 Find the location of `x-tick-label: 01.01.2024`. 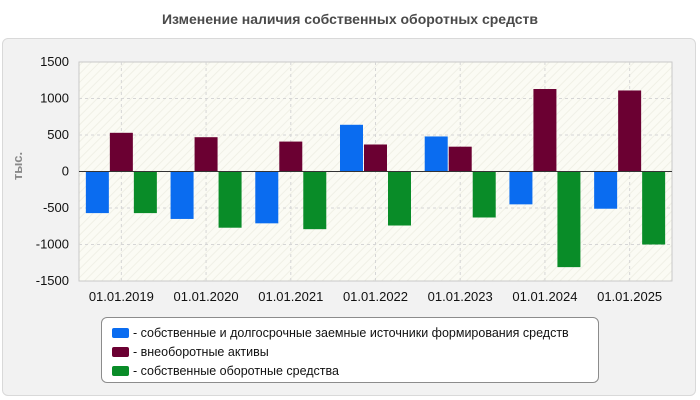

x-tick-label: 01.01.2024 is located at coordinates (544, 296).